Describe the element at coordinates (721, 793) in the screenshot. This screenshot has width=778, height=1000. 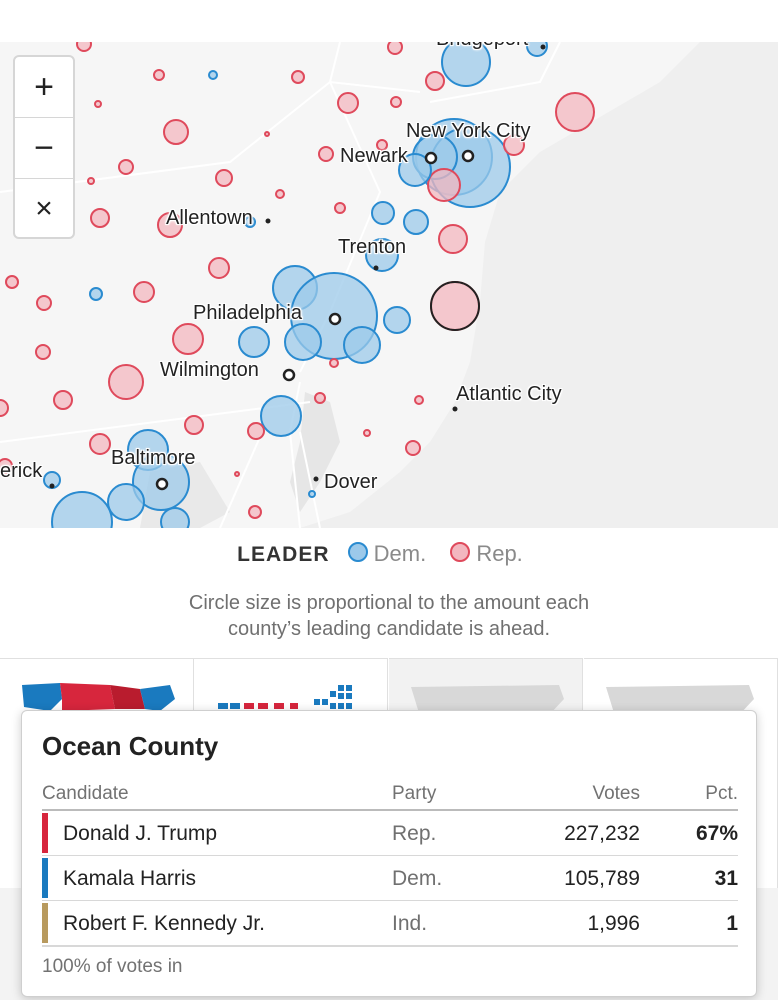
I see `header-pct: Pct.` at that location.